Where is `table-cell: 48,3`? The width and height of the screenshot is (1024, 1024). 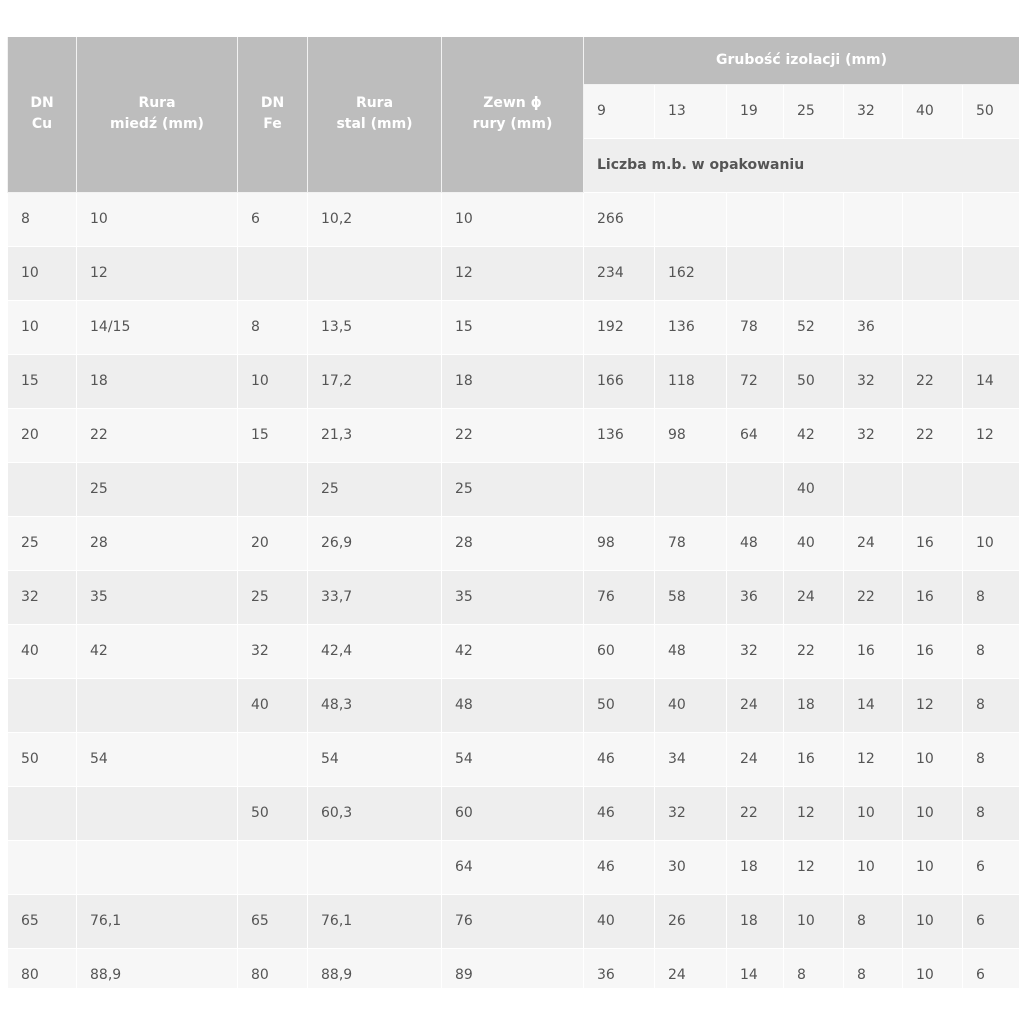 table-cell: 48,3 is located at coordinates (374, 705).